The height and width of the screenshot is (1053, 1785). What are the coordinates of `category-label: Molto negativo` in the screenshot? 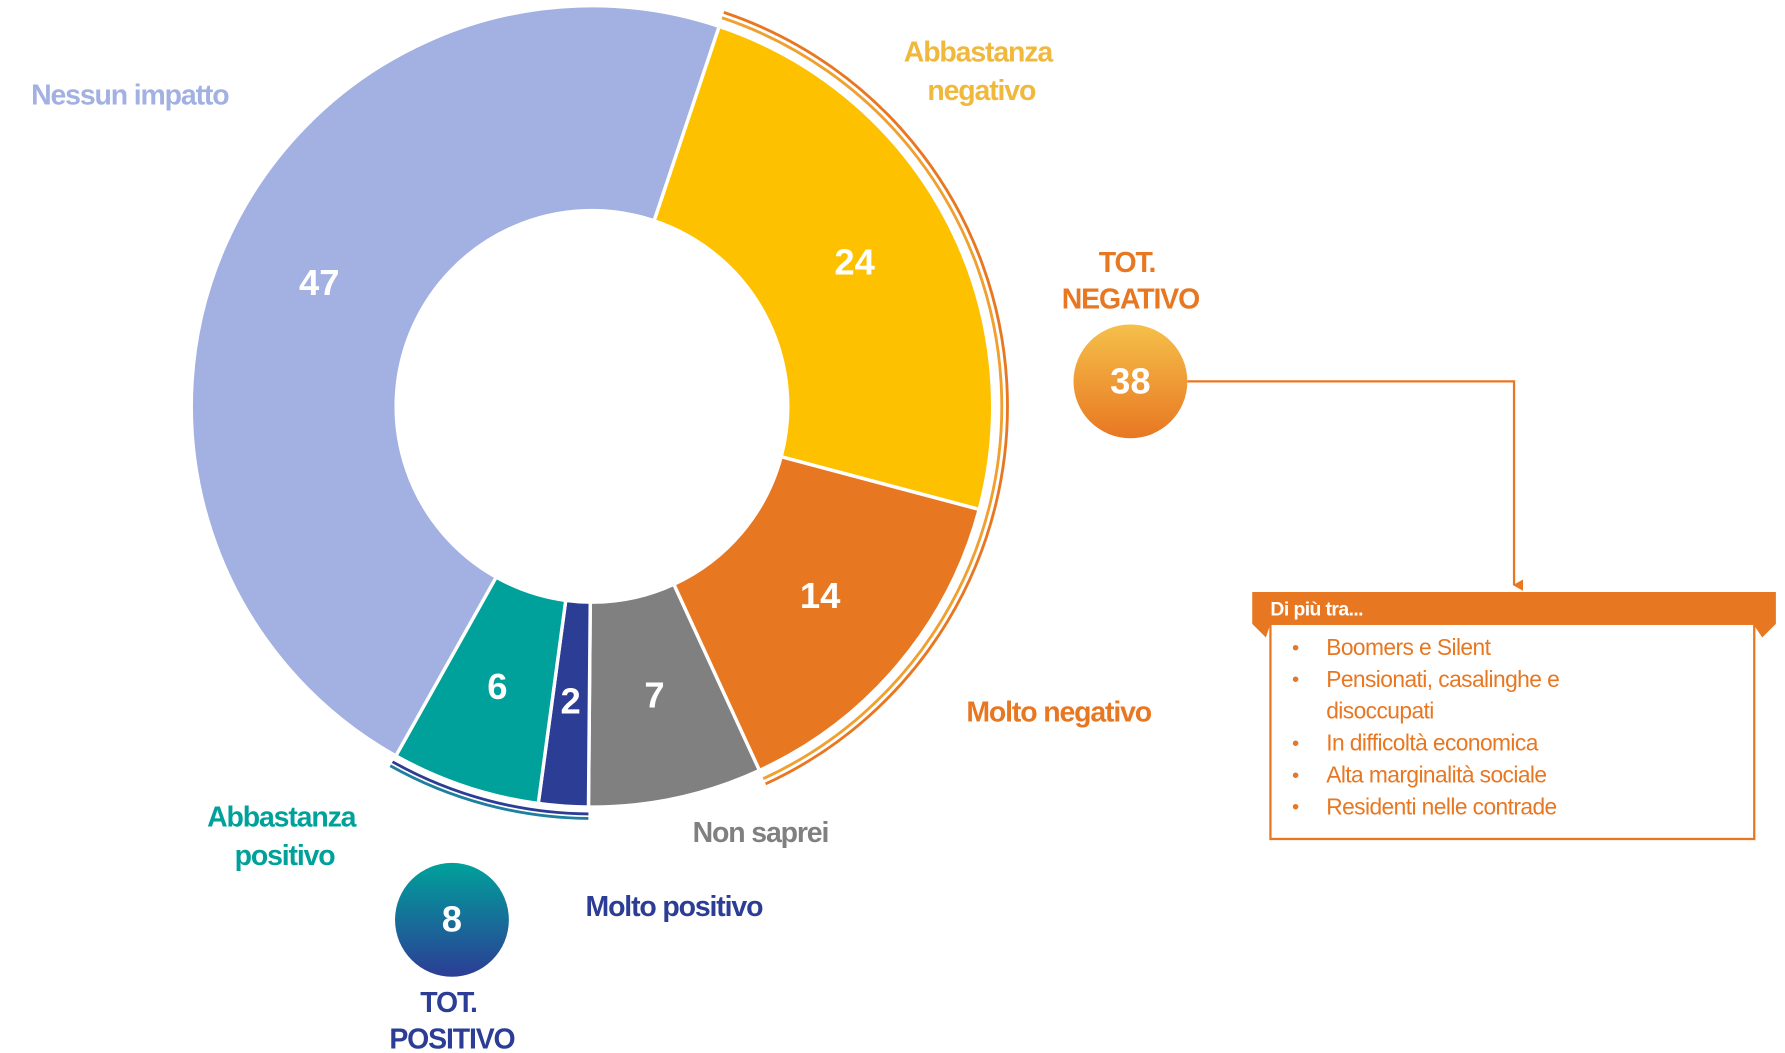 It's located at (1058, 712).